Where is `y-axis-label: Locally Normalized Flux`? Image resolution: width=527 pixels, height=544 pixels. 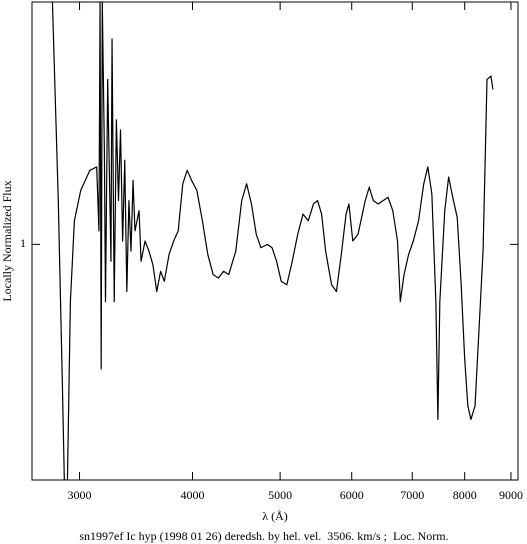 y-axis-label: Locally Normalized Flux is located at coordinates (7, 240).